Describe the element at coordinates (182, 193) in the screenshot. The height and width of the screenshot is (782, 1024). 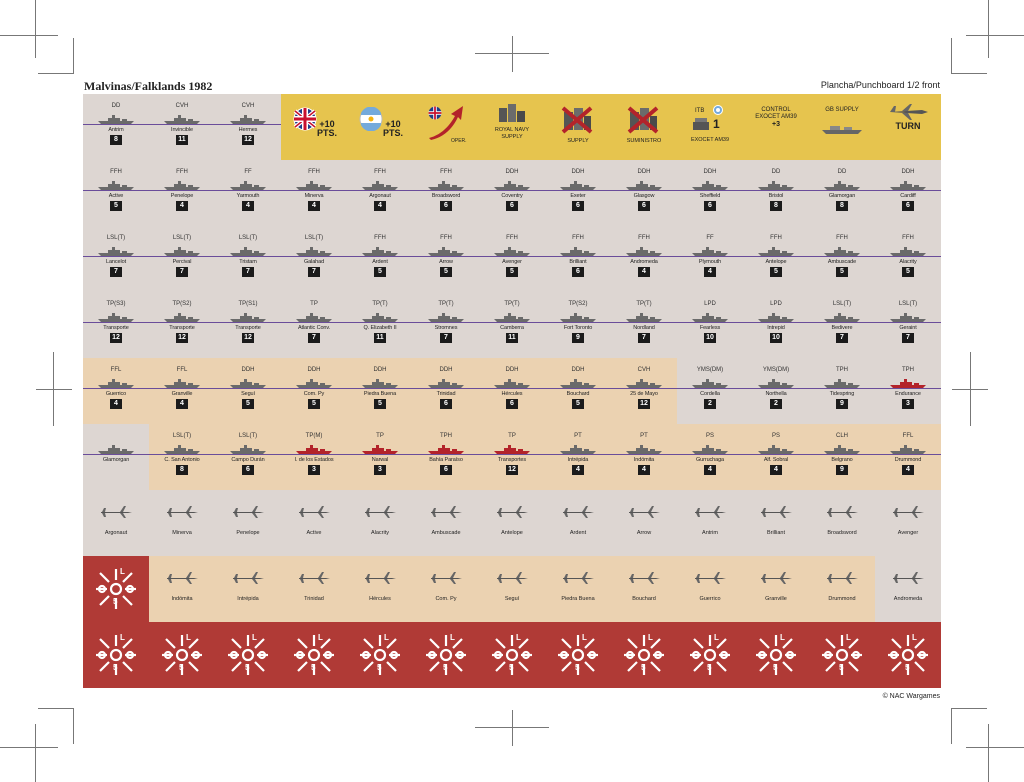
I see `ship-counter: FFH Penelope 4` at that location.